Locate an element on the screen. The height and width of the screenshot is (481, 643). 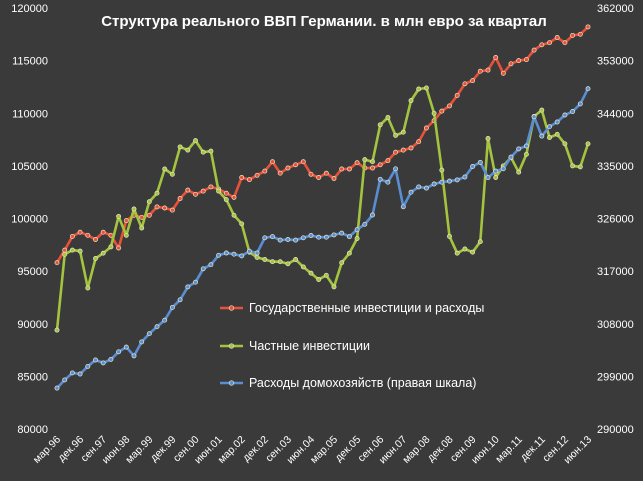
y-right-tick-label: 299000 is located at coordinates (615, 377).